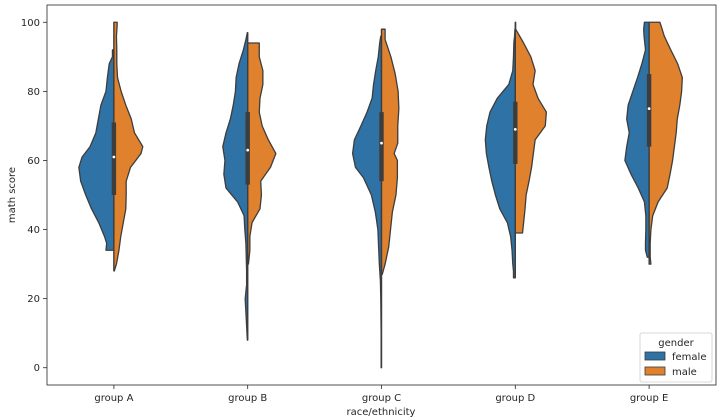  I want to click on iqr-box-group-A, so click(114, 158).